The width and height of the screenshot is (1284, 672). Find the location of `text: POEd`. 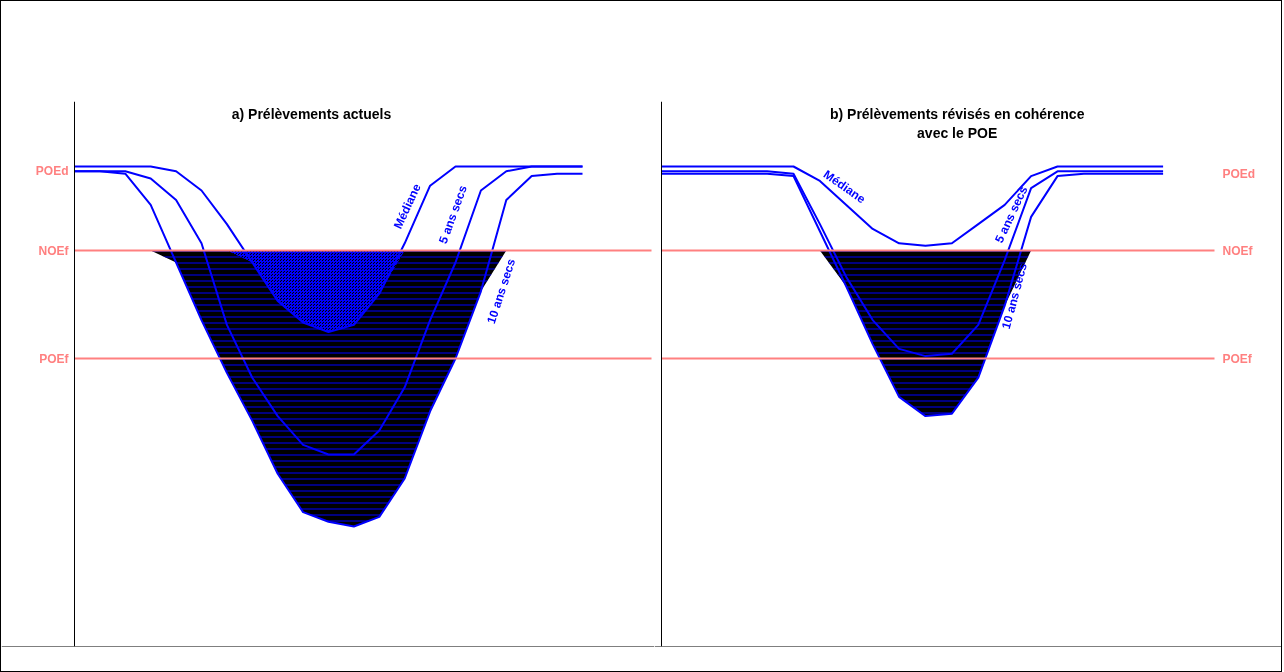

text: POEd is located at coordinates (1239, 173).